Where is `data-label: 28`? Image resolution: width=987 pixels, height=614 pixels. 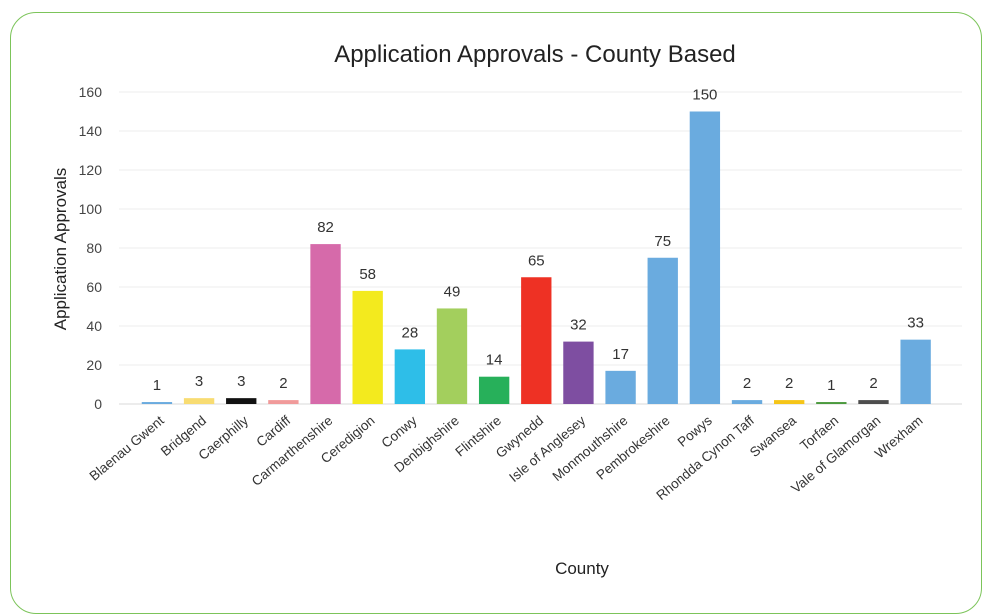 data-label: 28 is located at coordinates (409, 332).